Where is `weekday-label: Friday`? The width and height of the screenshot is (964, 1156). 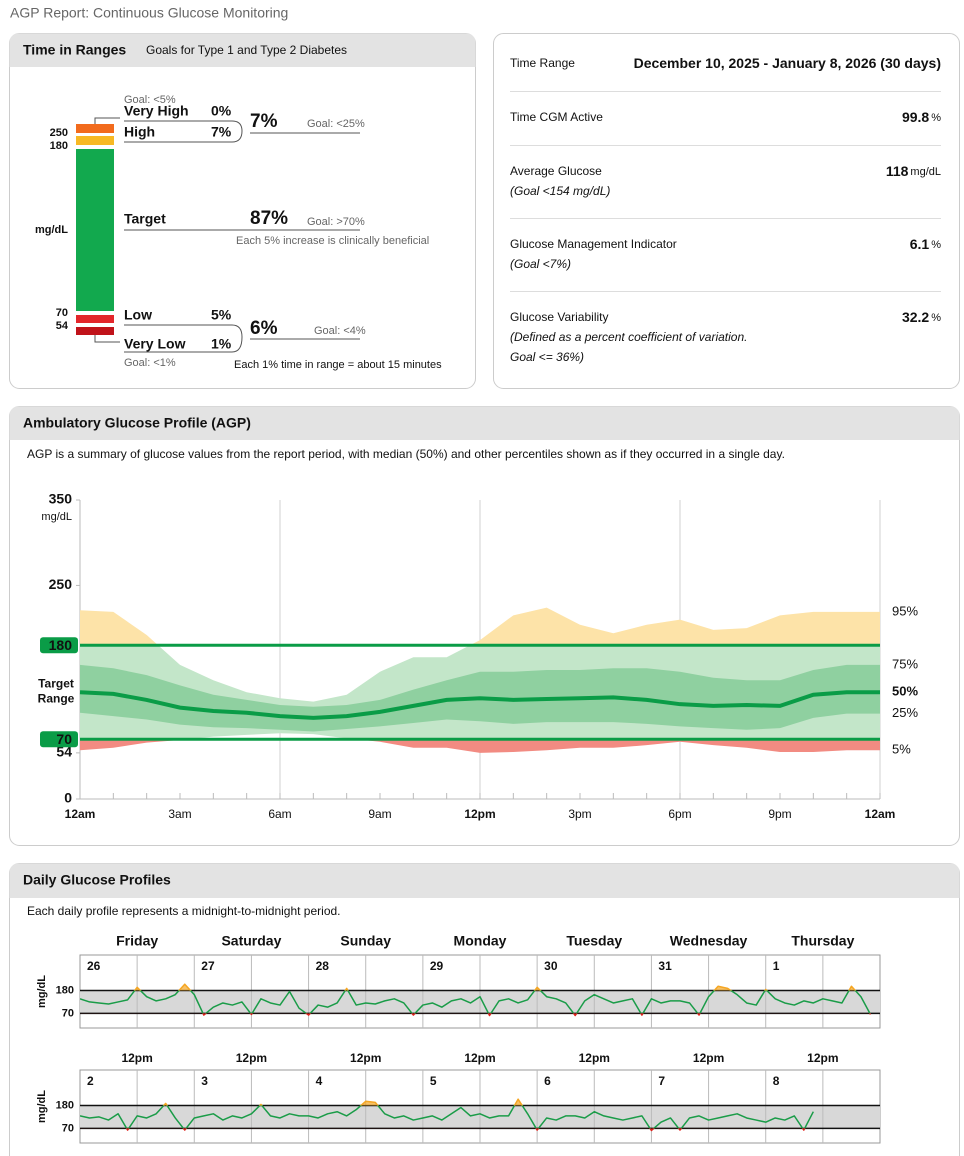
weekday-label: Friday is located at coordinates (137, 941).